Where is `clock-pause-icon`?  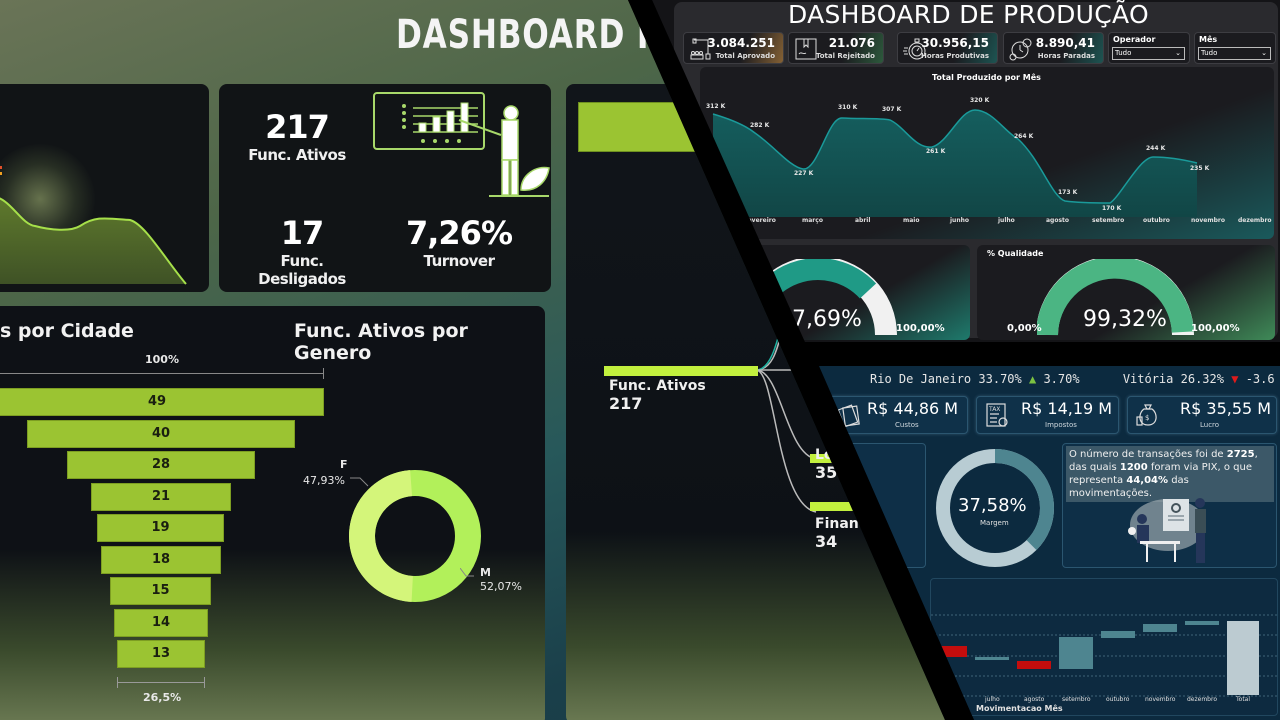 clock-pause-icon is located at coordinates (1020, 49).